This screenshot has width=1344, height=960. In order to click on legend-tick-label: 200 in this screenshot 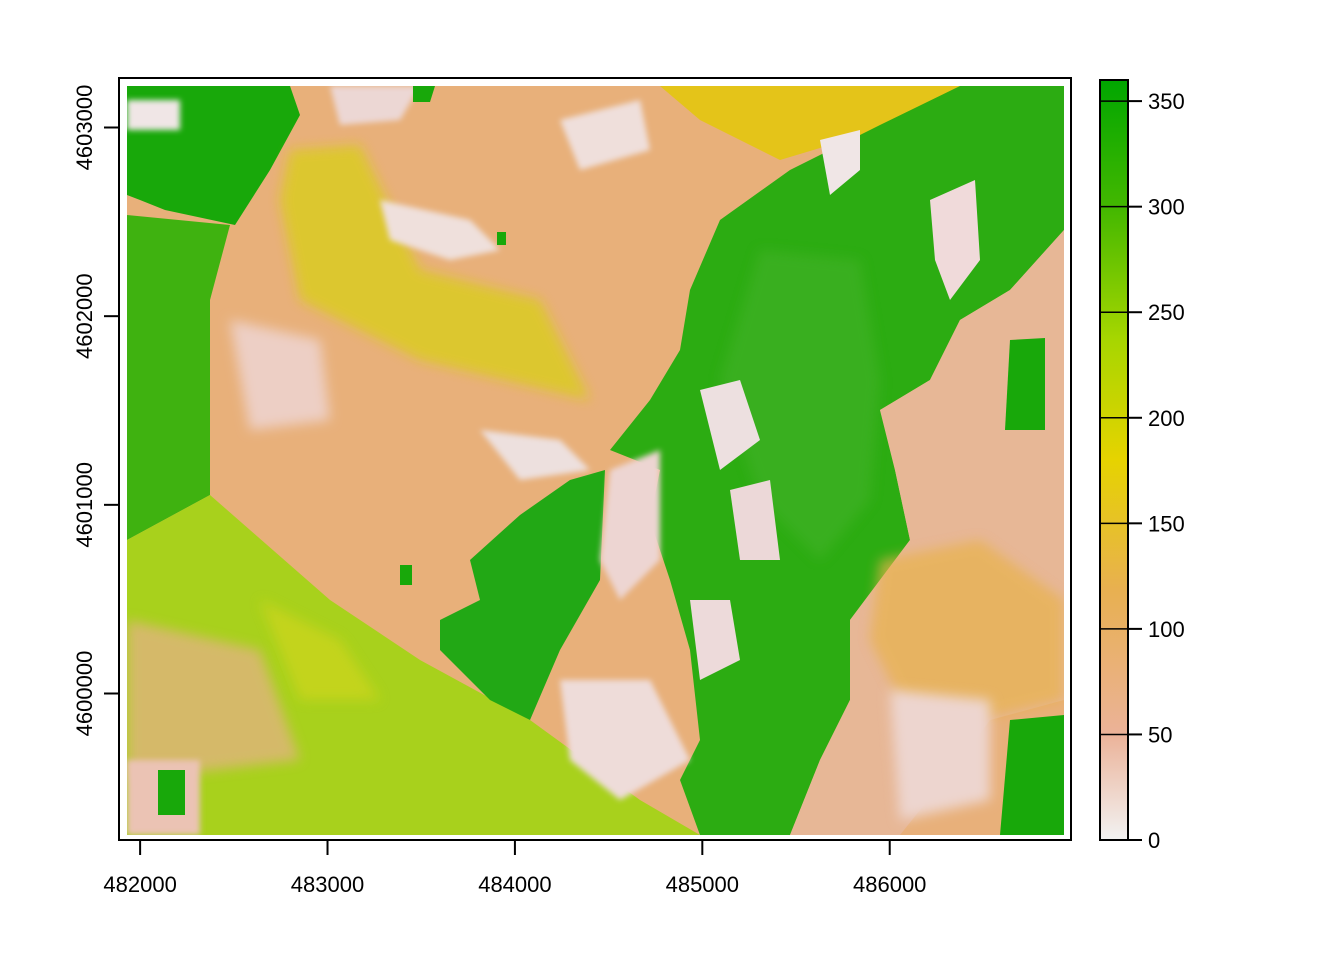, I will do `click(1166, 418)`.